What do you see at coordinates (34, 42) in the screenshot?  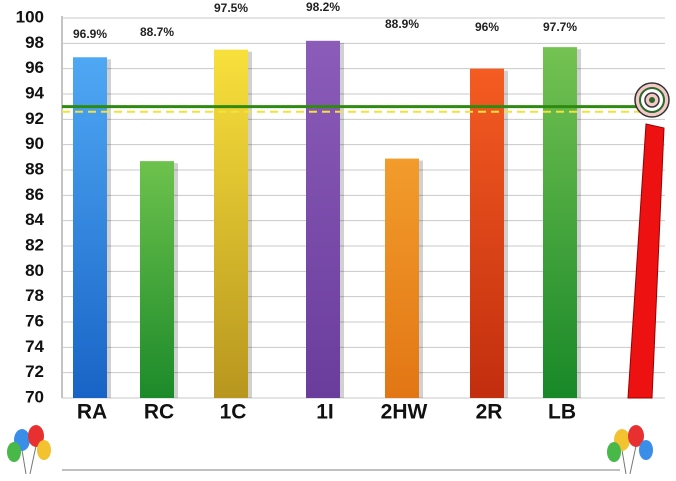 I see `y-tick-label: 98` at bounding box center [34, 42].